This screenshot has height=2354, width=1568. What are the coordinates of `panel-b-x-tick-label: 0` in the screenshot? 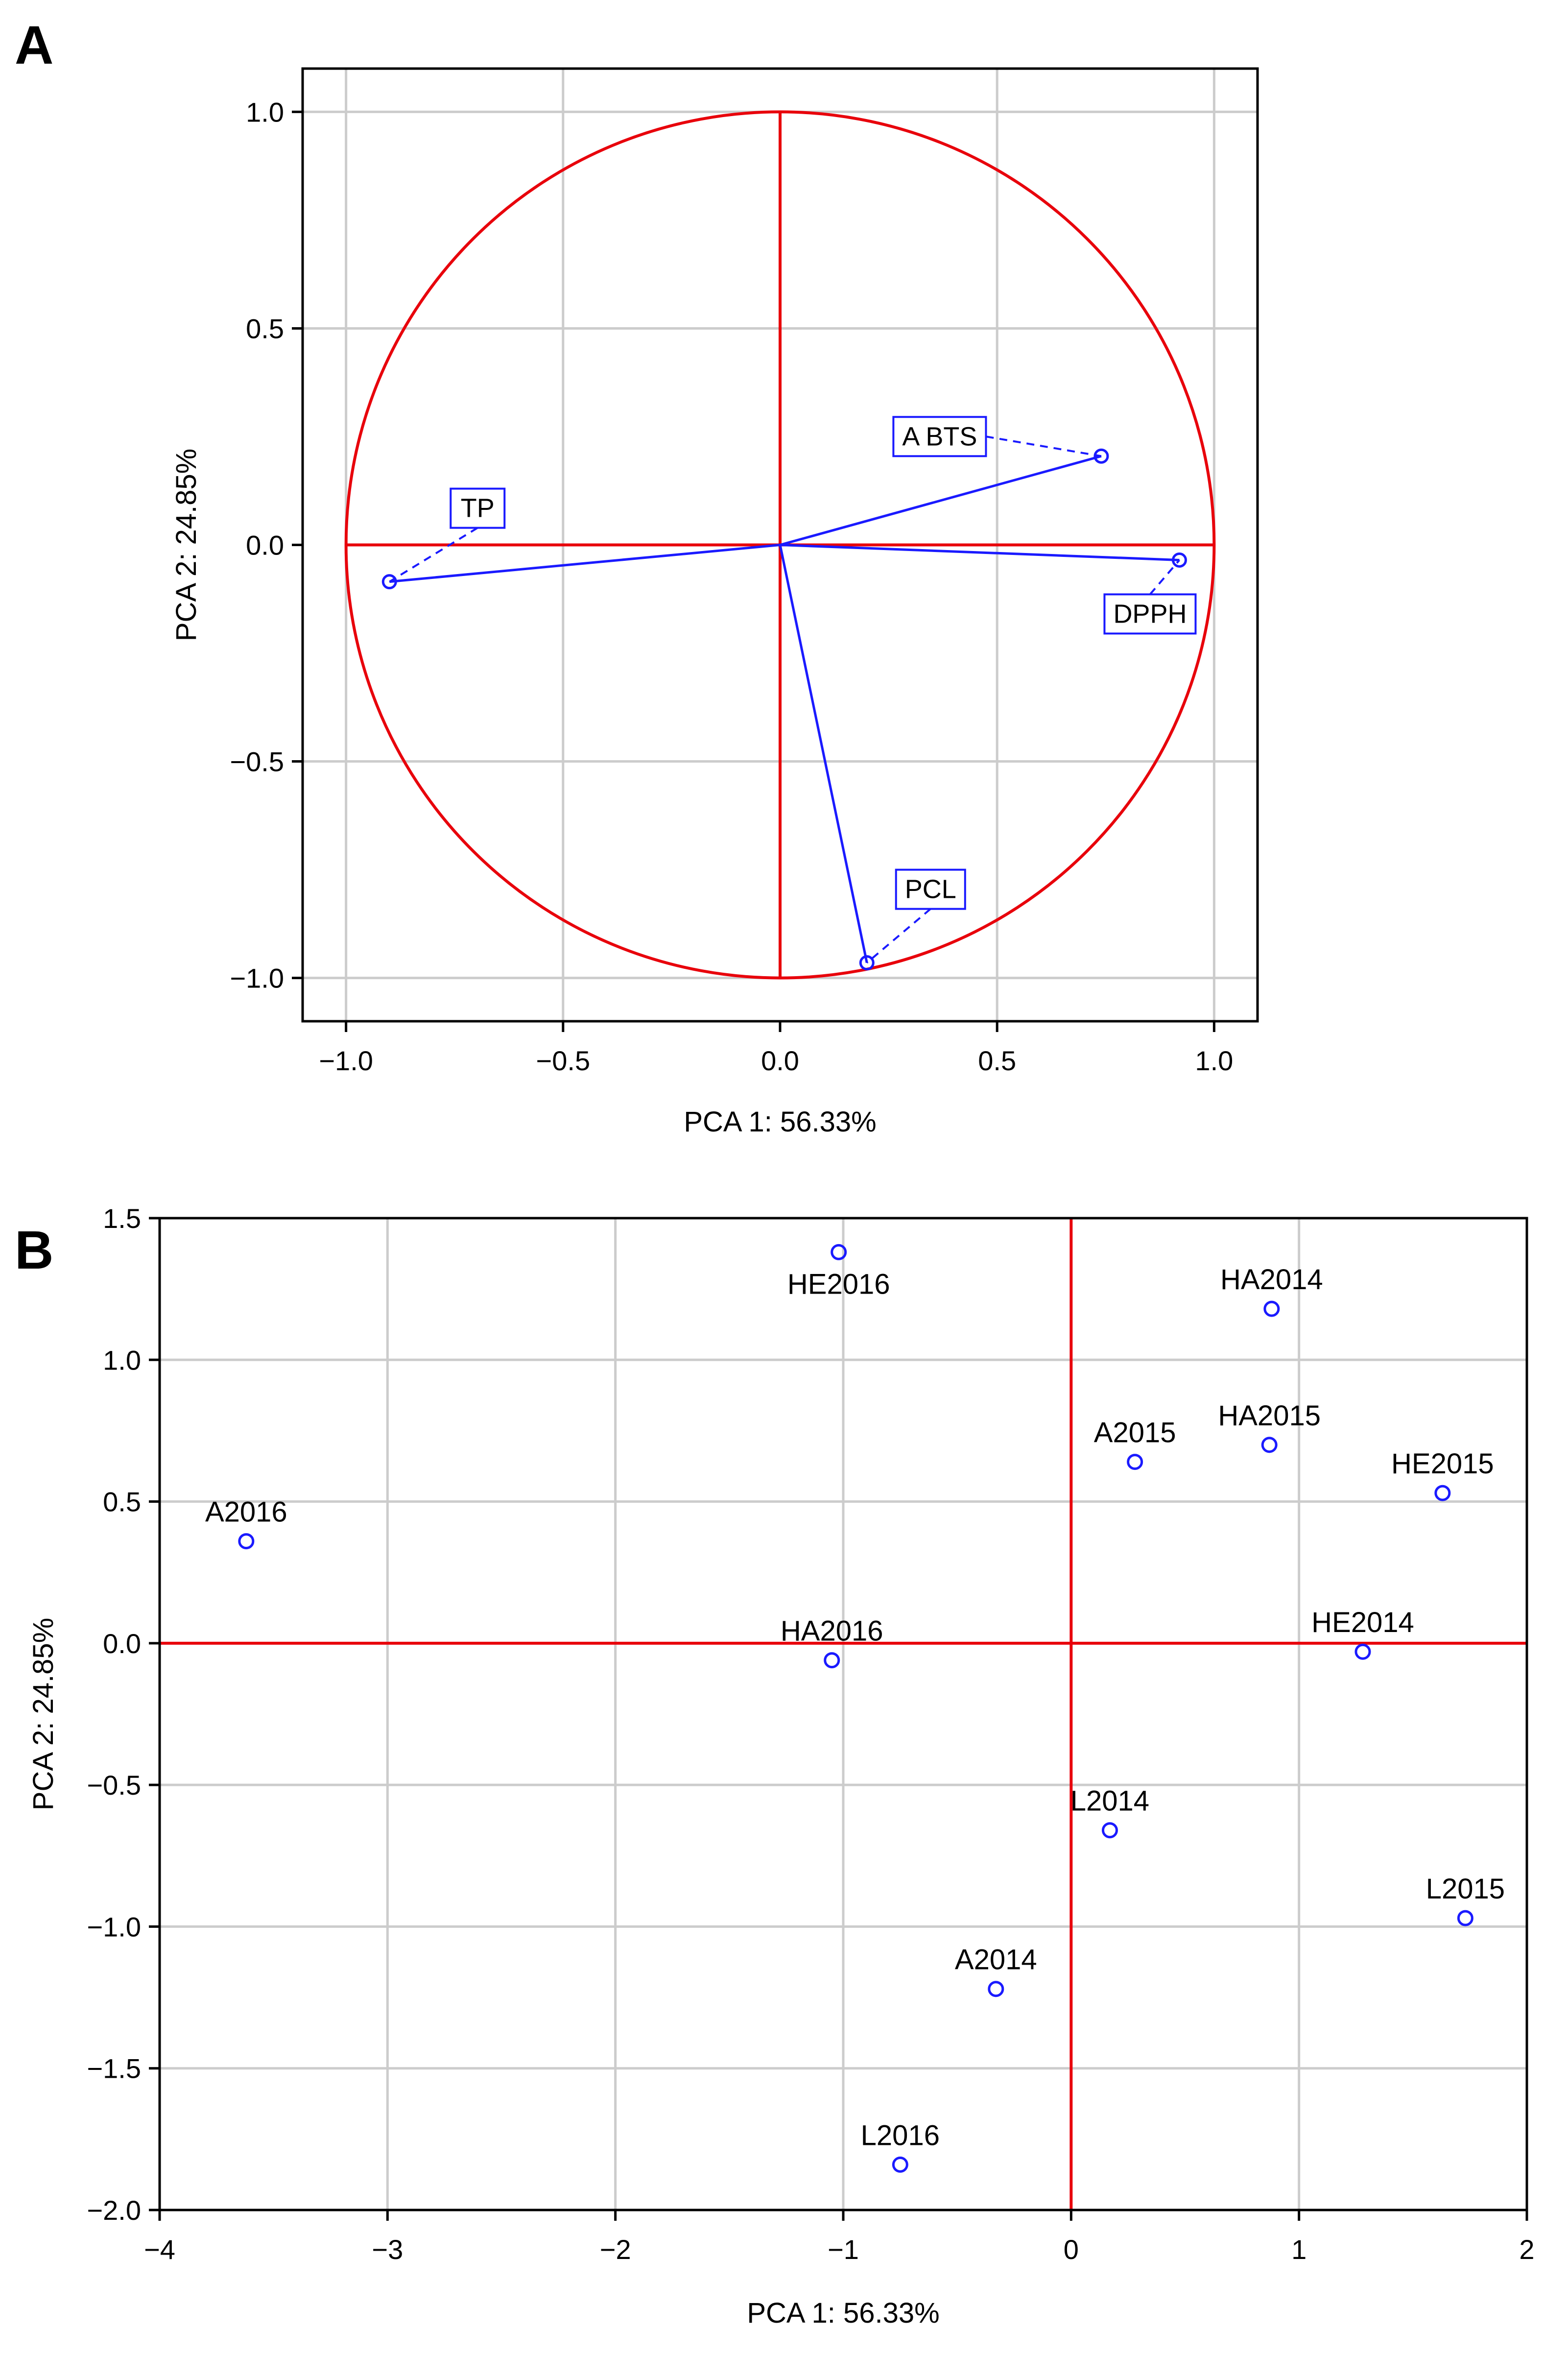 It's located at (1071, 2249).